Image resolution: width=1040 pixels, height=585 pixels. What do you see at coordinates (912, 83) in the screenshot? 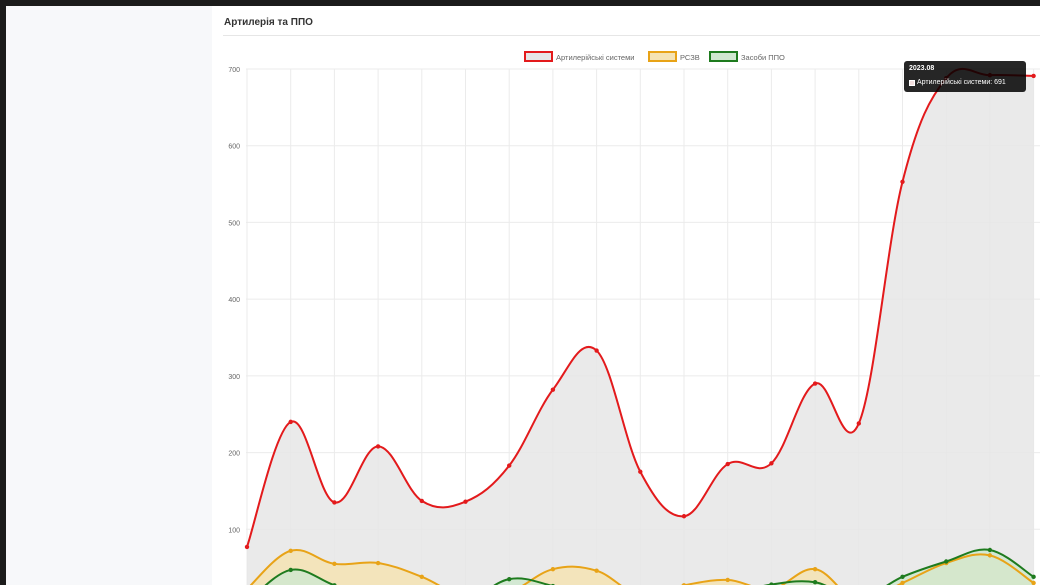
I see `tooltip-swatch` at bounding box center [912, 83].